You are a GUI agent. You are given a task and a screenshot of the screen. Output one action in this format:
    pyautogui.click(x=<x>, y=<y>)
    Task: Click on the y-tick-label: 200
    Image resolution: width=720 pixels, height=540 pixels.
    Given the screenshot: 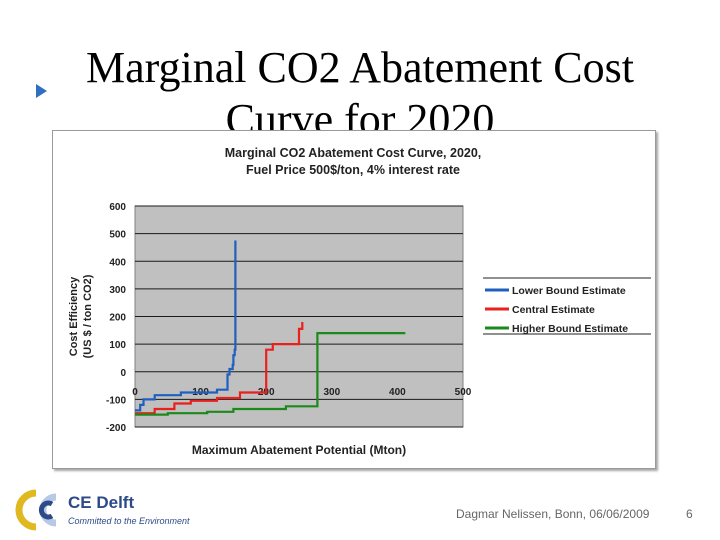 What is the action you would take?
    pyautogui.click(x=117, y=318)
    